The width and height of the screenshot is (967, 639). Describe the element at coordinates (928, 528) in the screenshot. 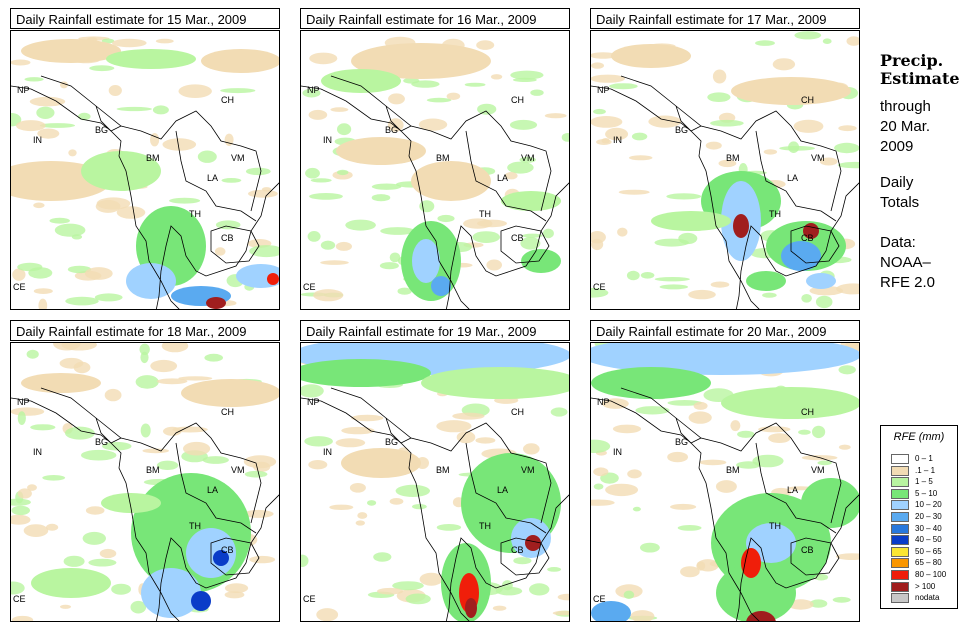

I see `legend-label: 30 – 40` at that location.